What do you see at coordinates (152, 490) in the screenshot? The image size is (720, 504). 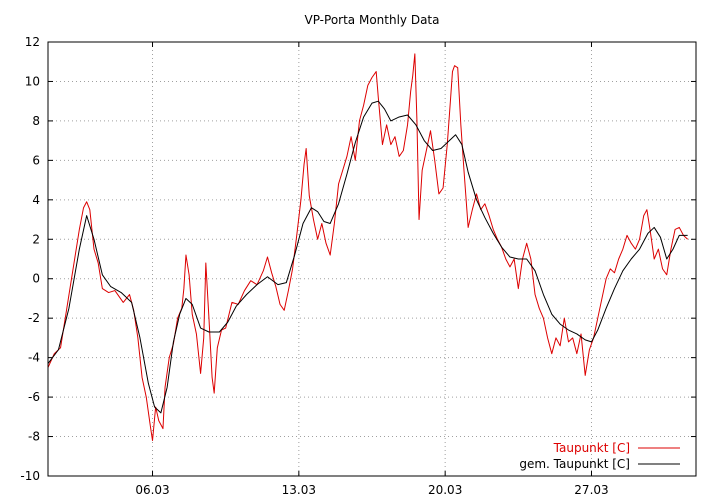 I see `x-tick-label: 06.03` at bounding box center [152, 490].